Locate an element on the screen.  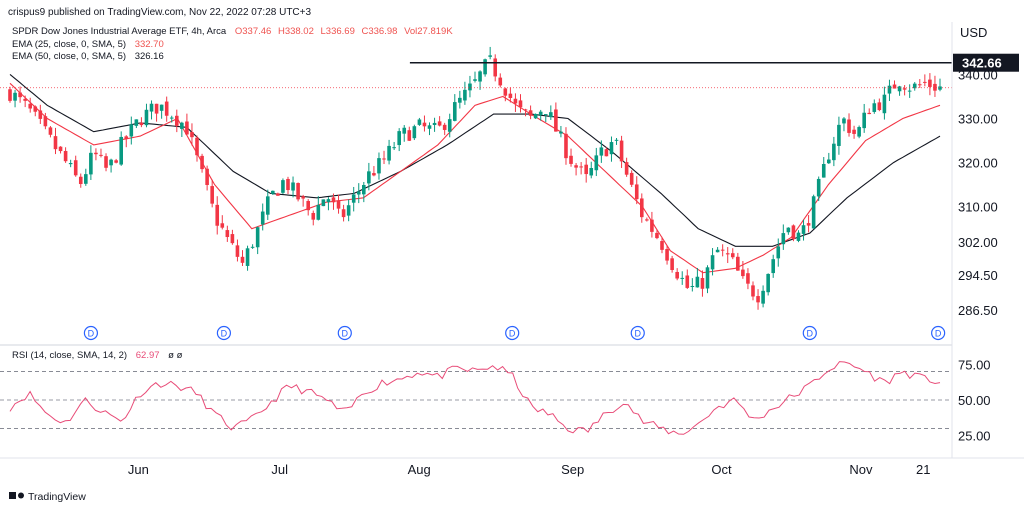
rsi-line is located at coordinates (475, 398).